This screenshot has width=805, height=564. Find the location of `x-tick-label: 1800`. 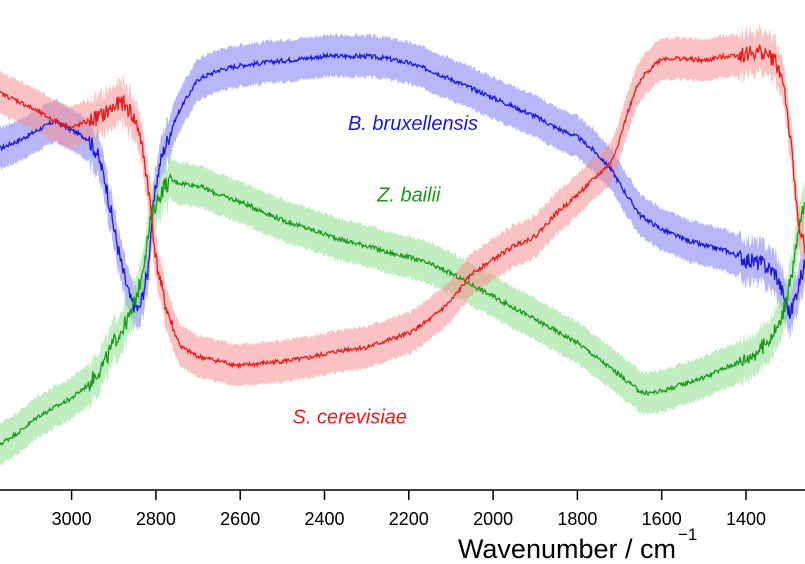

x-tick-label: 1800 is located at coordinates (577, 519).